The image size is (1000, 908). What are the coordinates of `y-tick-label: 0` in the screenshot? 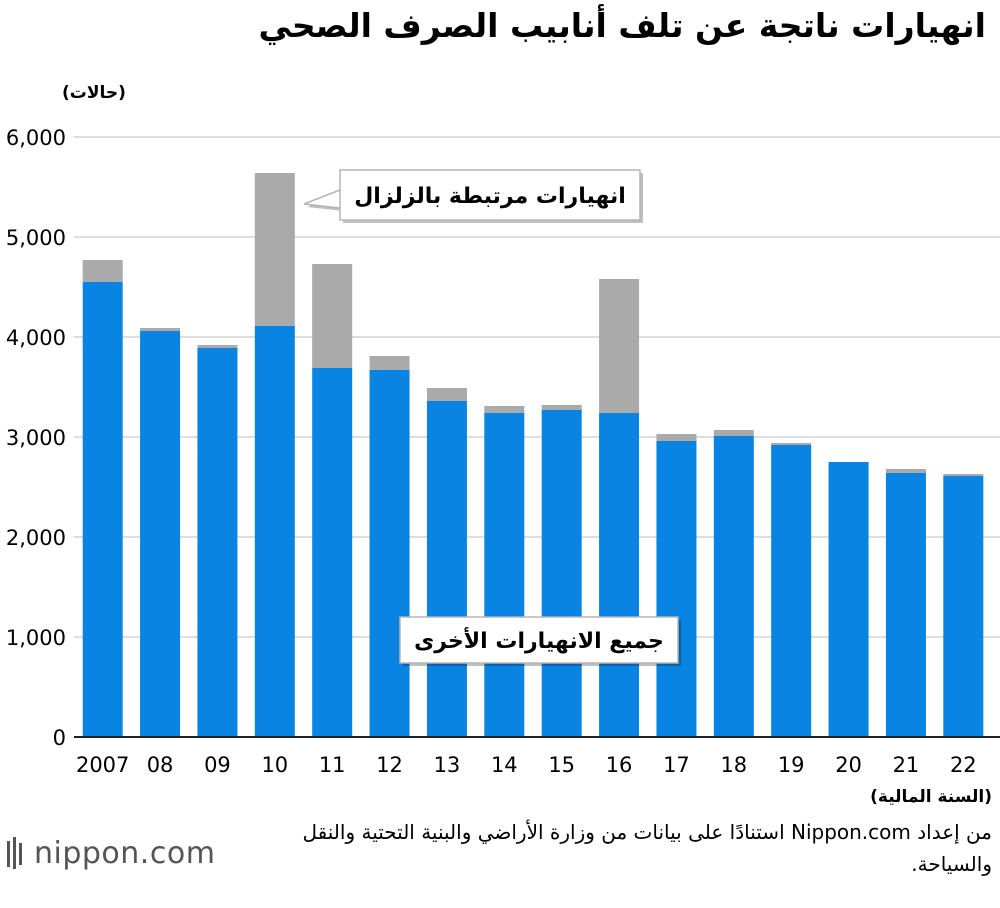 It's located at (59, 738).